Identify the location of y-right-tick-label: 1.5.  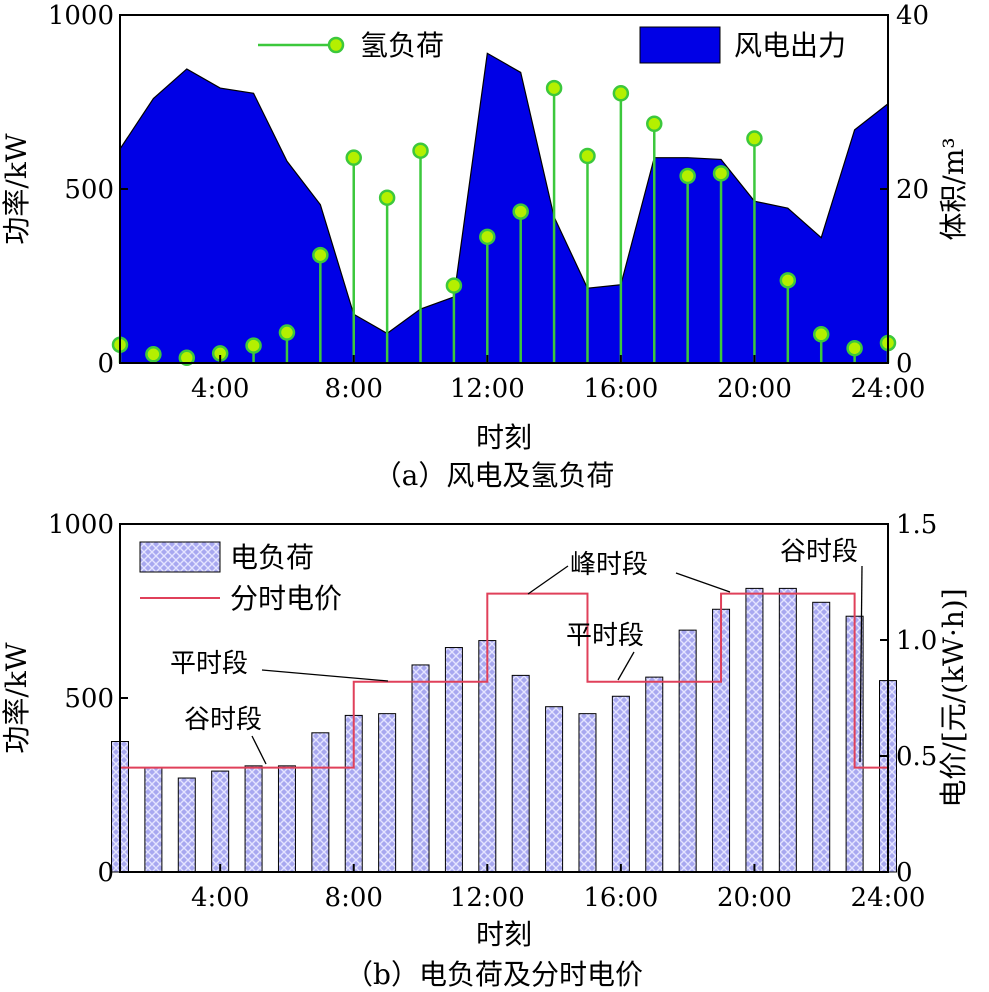
(916, 525).